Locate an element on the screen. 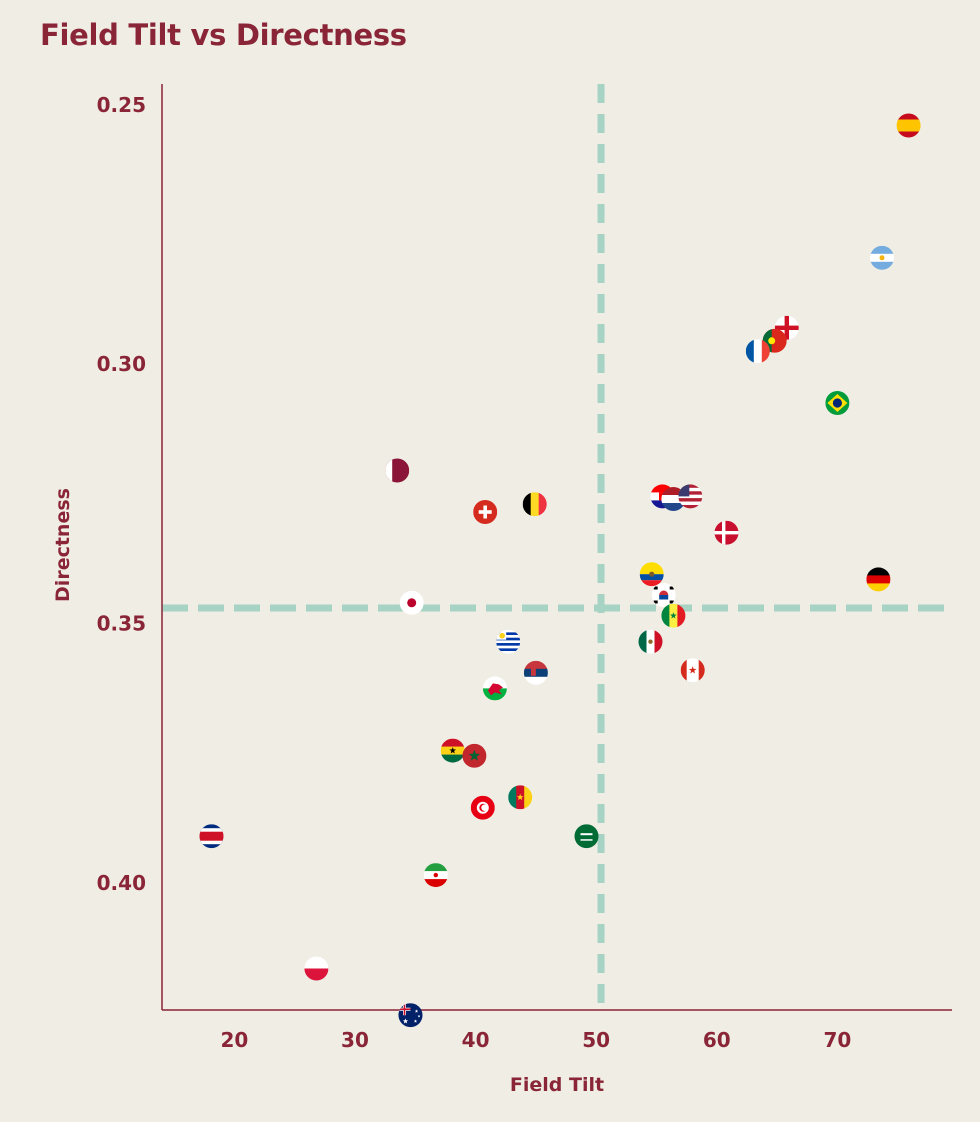 This screenshot has width=980, height=1122. flag-point-tunisia is located at coordinates (482, 807).